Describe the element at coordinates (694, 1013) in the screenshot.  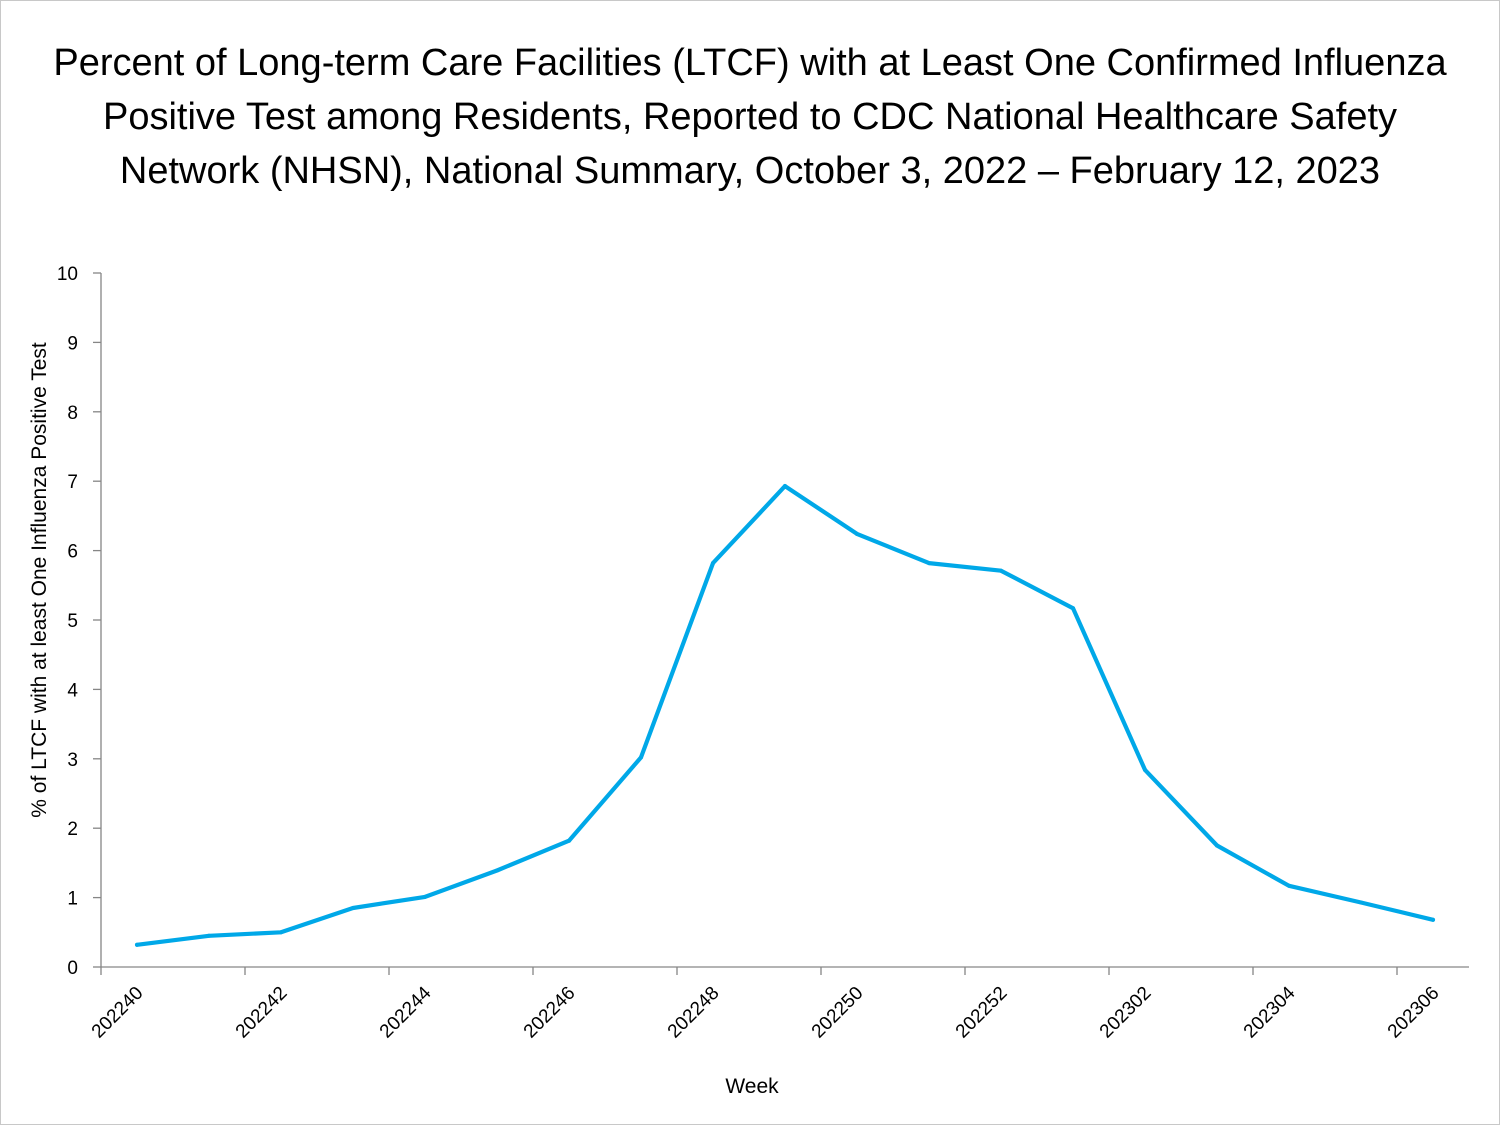
I see `x-tick-label: 202248` at that location.